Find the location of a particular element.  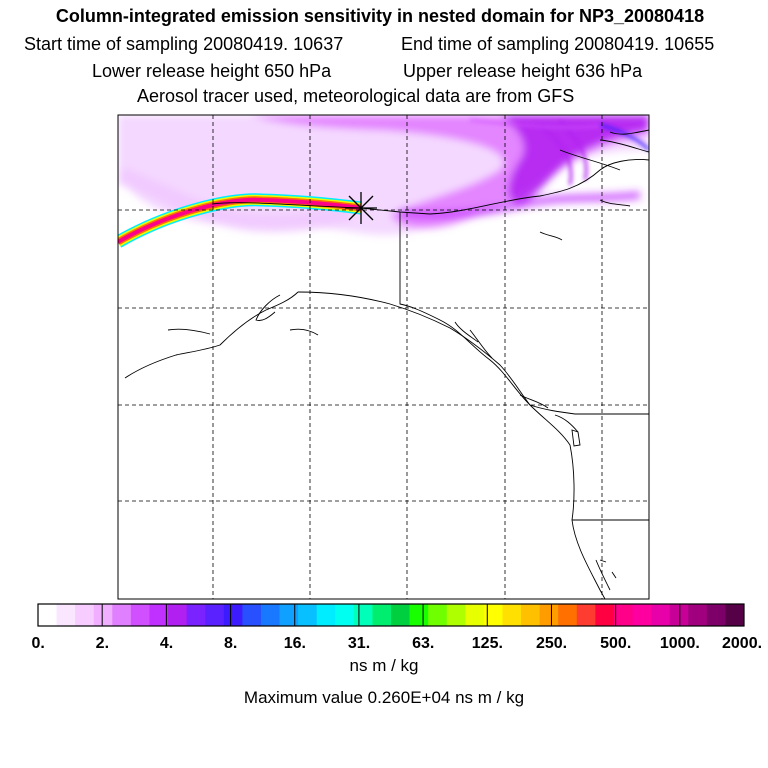

upper-release-height-label: Upper release height 636 hPa is located at coordinates (523, 71).